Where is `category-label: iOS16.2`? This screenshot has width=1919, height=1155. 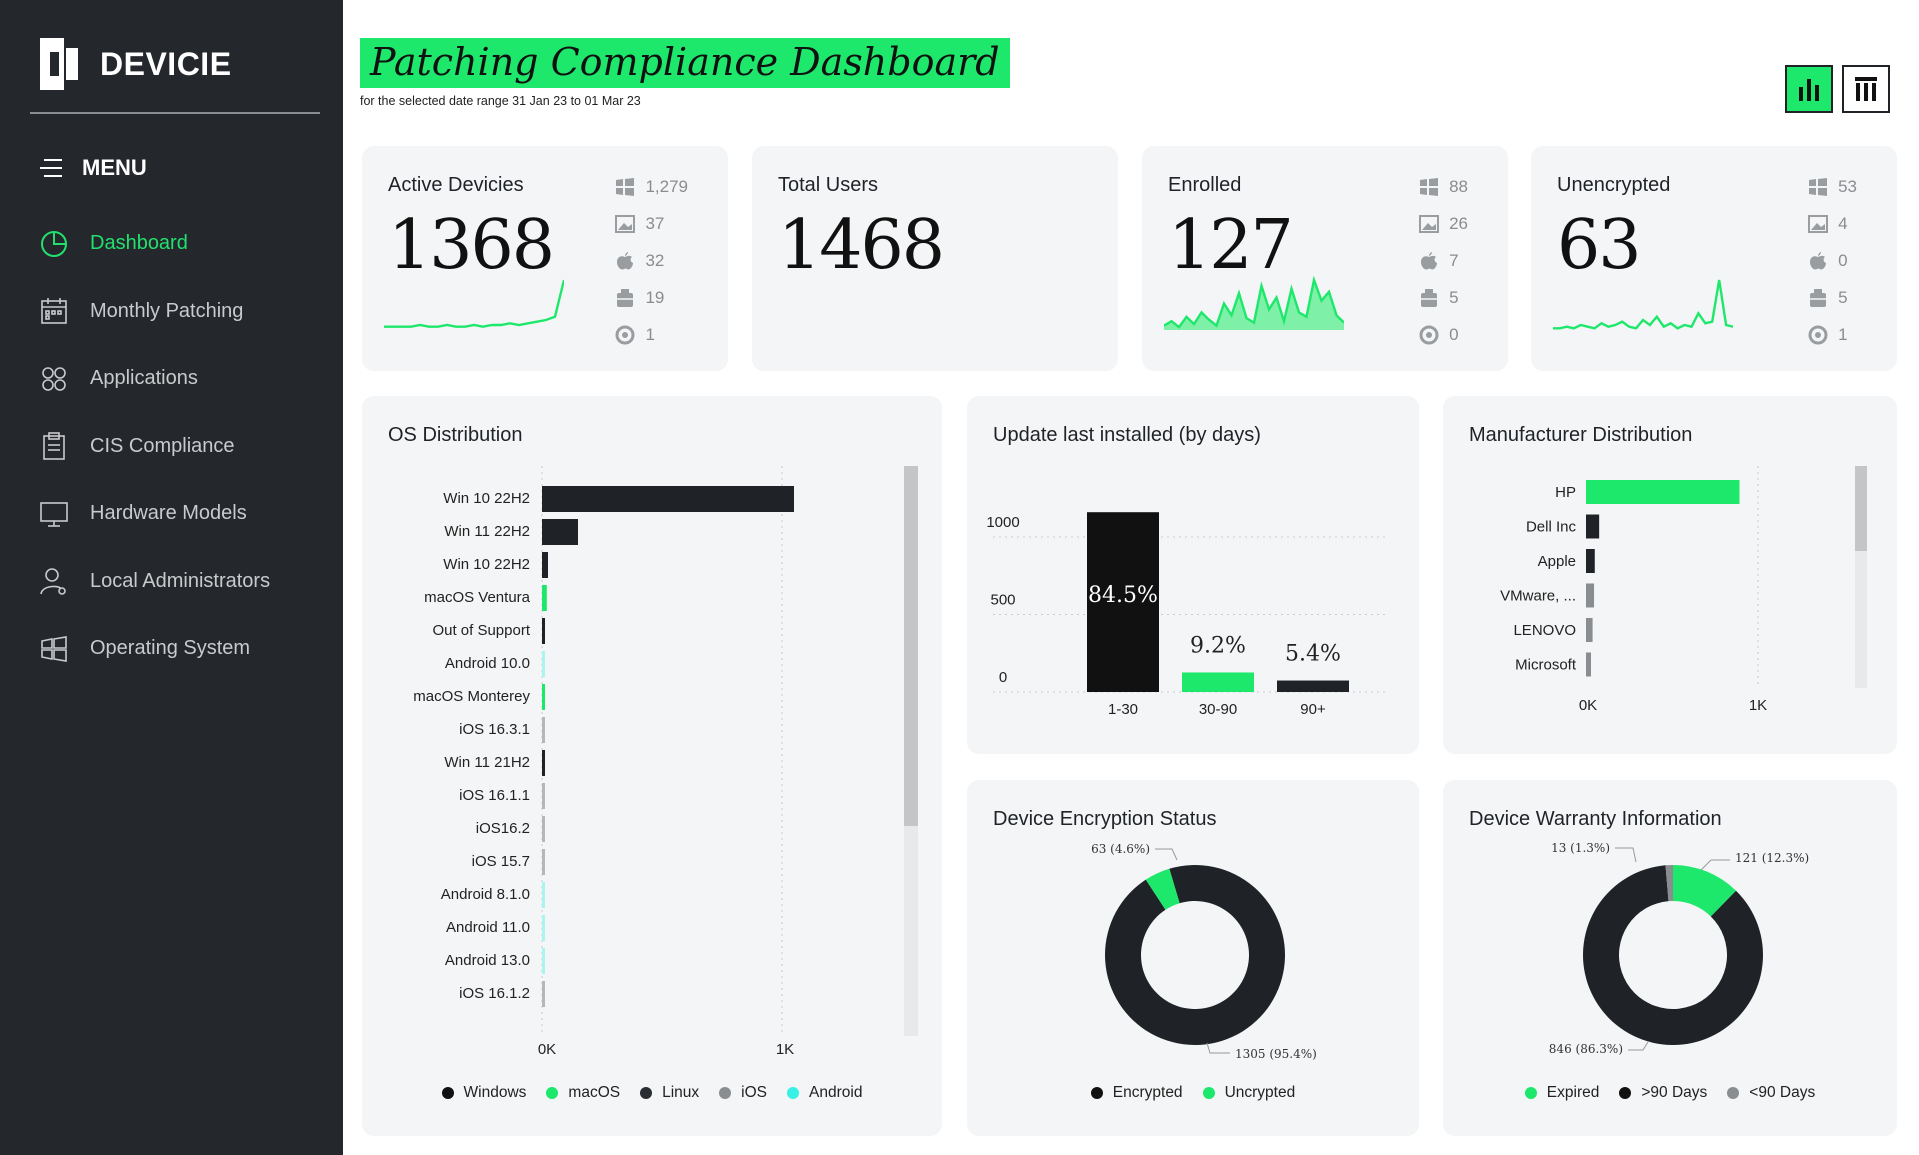
category-label: iOS16.2 is located at coordinates (503, 828).